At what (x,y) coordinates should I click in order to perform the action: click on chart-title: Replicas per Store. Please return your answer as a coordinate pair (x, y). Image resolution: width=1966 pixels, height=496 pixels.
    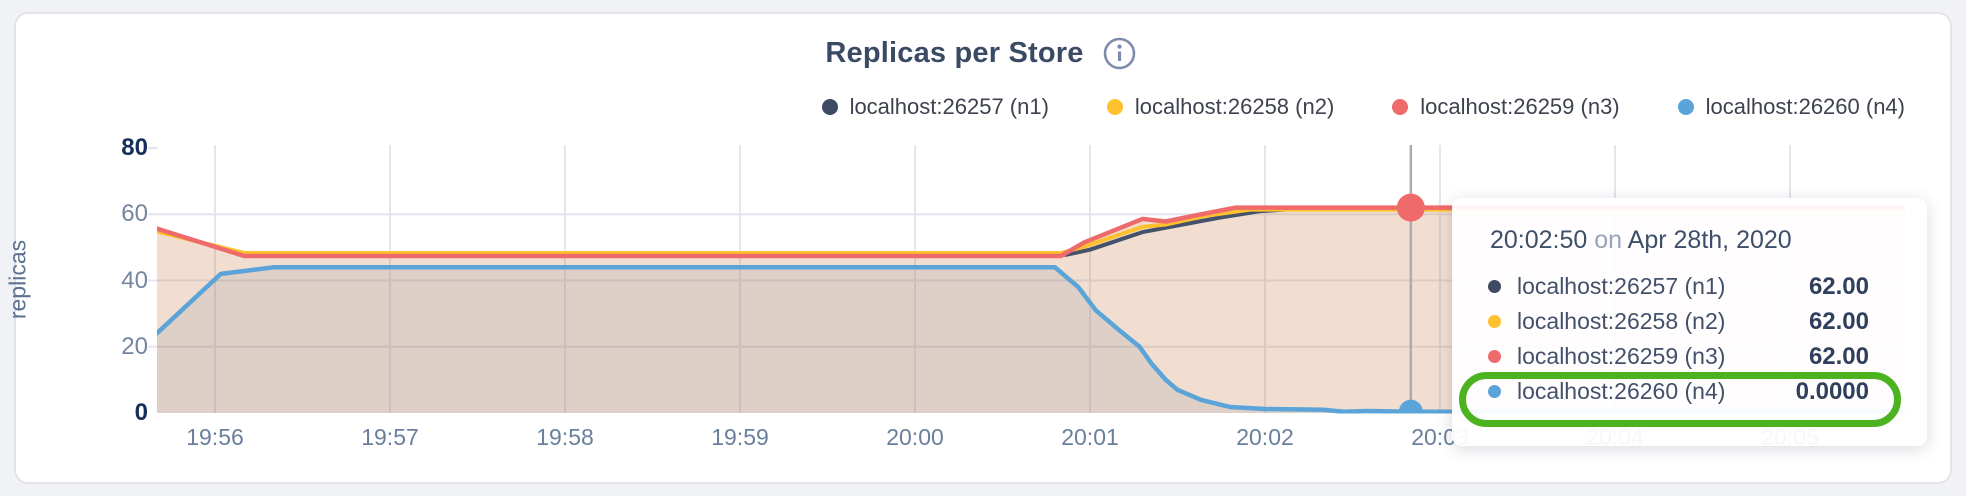
    Looking at the image, I should click on (954, 53).